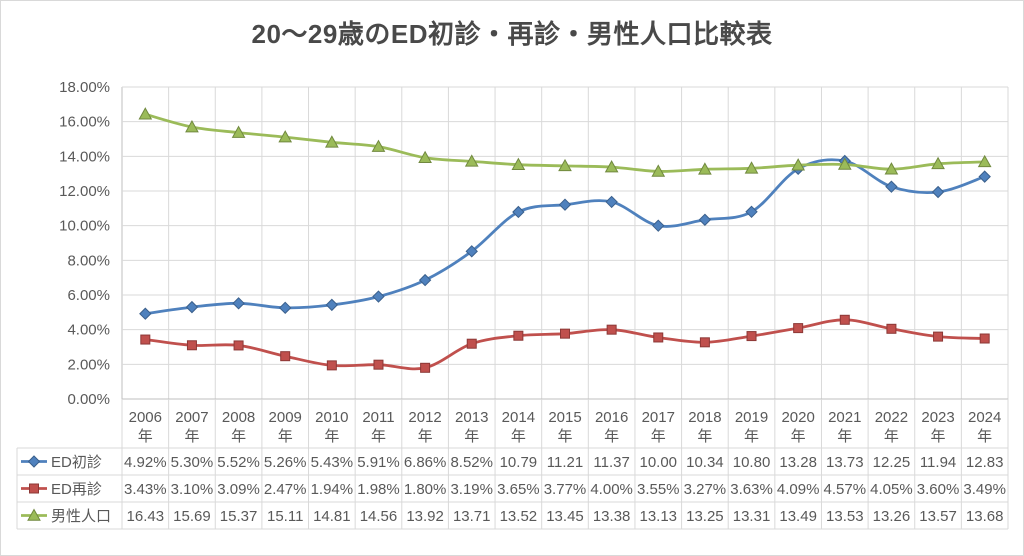 The width and height of the screenshot is (1024, 556). I want to click on table-cell-value: 13.52, so click(519, 516).